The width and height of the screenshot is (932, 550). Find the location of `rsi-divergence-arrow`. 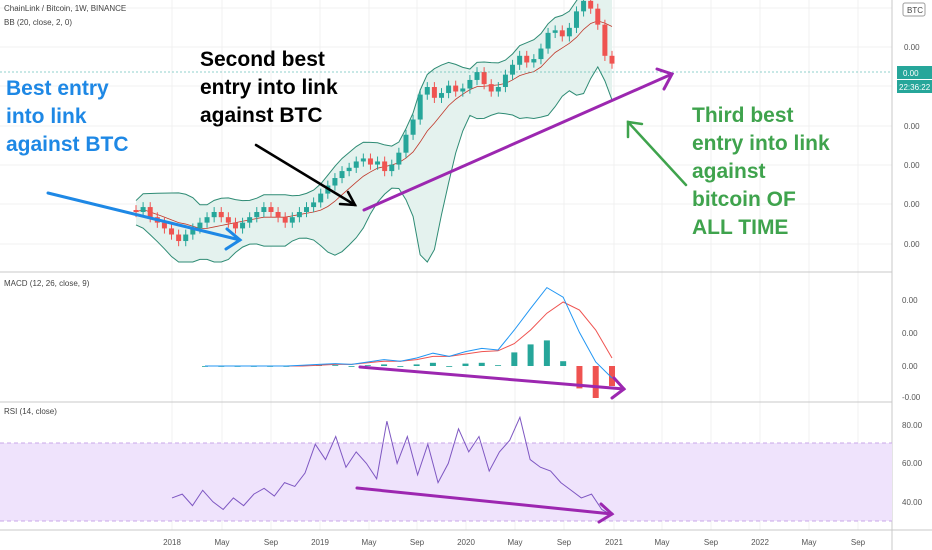

rsi-divergence-arrow is located at coordinates (485, 505).